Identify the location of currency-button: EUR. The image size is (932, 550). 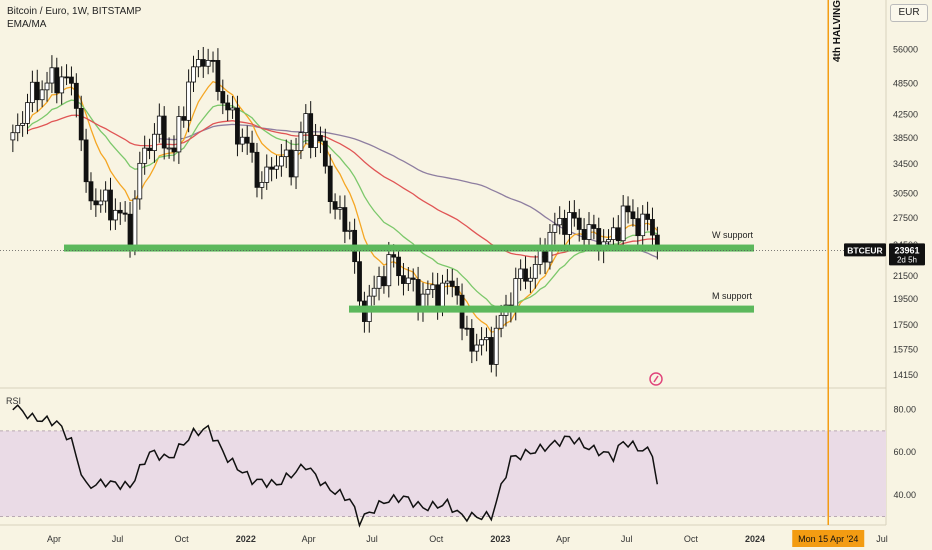
(909, 13).